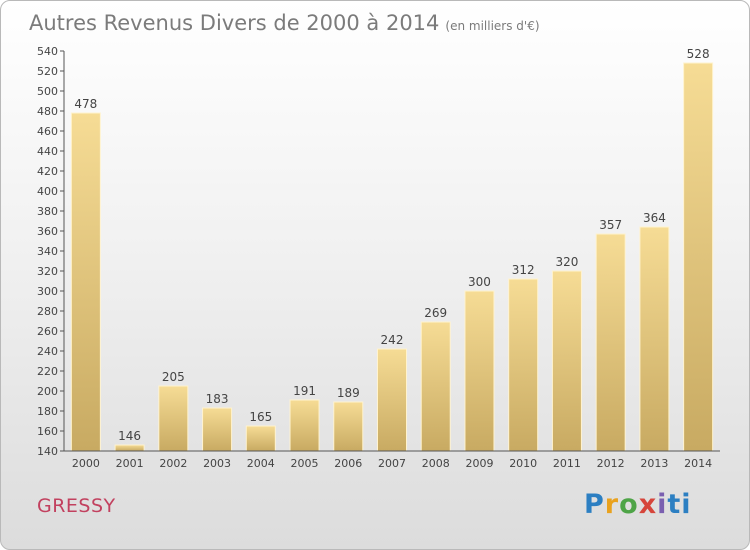  Describe the element at coordinates (348, 393) in the screenshot. I see `bar-value-label: 189` at that location.